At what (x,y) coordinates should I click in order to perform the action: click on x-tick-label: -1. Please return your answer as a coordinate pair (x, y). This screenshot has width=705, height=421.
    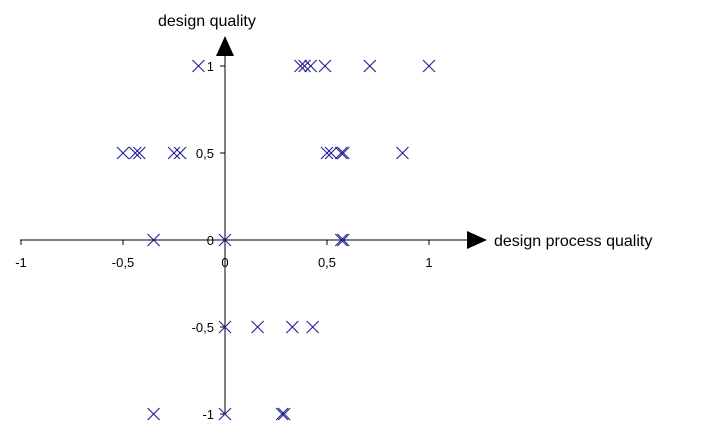
    Looking at the image, I should click on (21, 262).